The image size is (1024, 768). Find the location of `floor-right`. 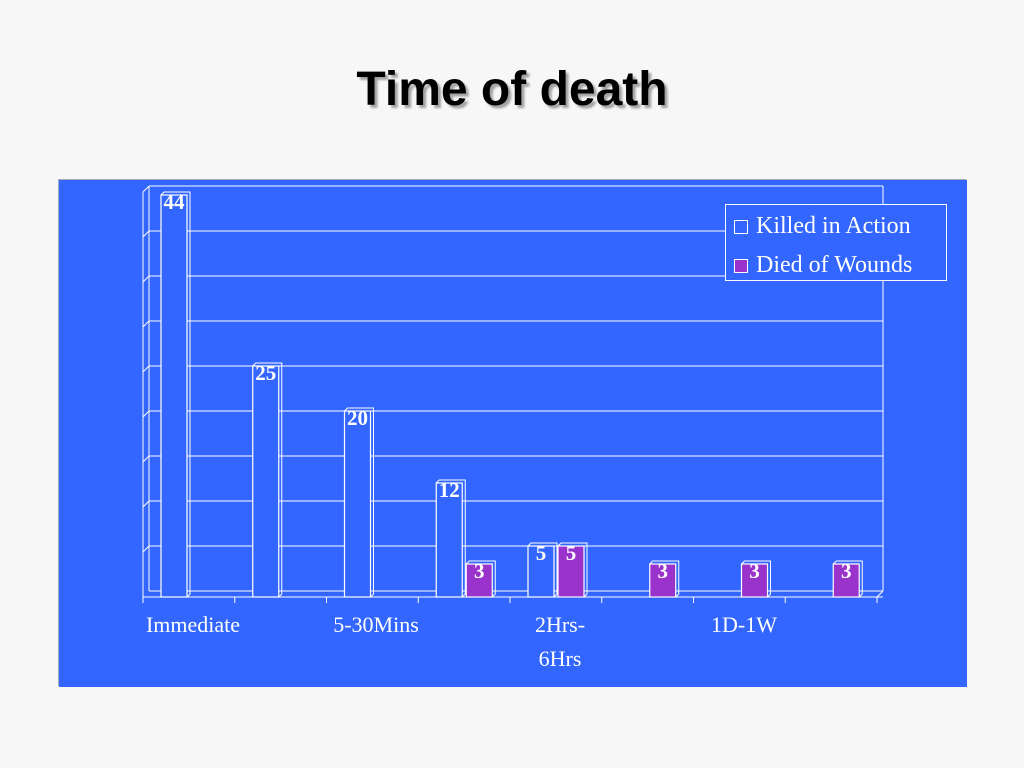

floor-right is located at coordinates (880, 594).